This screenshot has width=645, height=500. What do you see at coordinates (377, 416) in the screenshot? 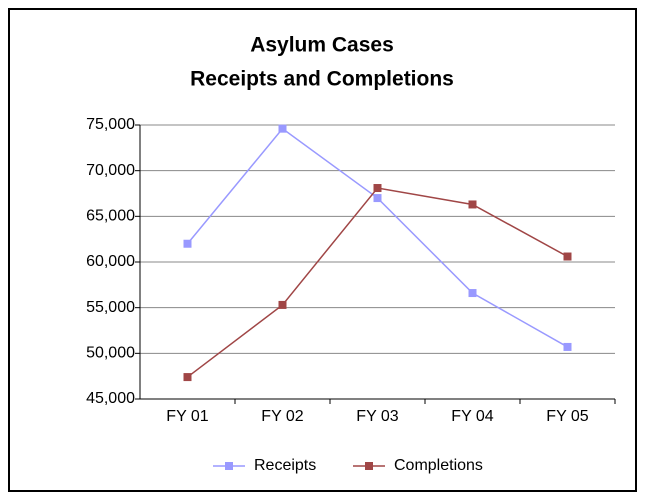
I see `x-tick-label: FY 03` at bounding box center [377, 416].